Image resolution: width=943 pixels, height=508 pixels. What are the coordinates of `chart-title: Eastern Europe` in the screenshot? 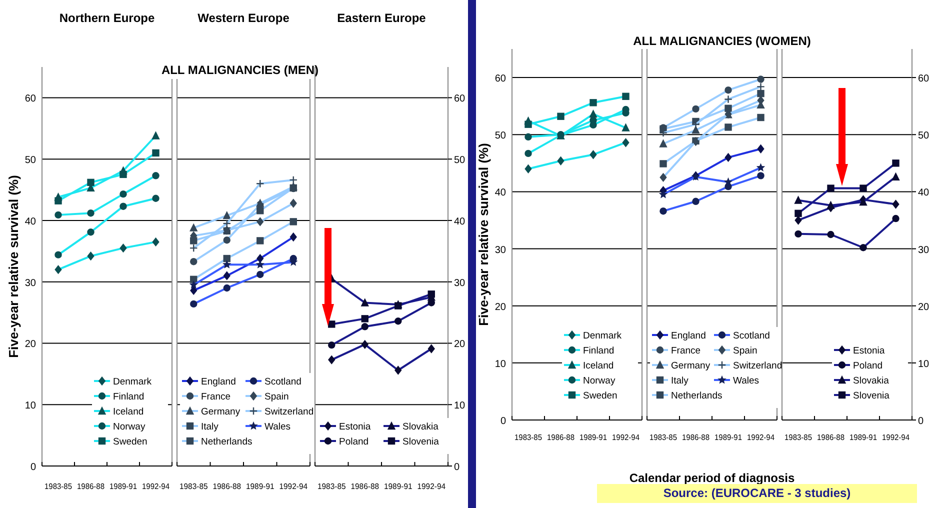 It's located at (381, 18).